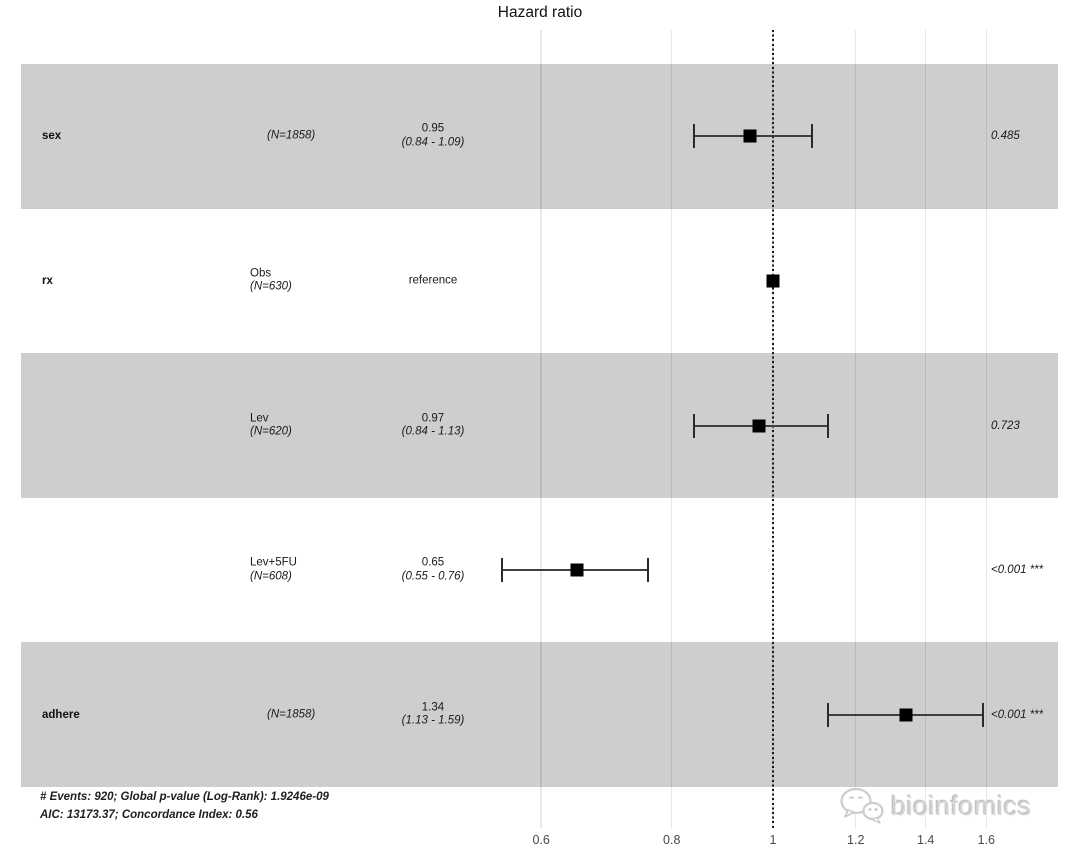 The width and height of the screenshot is (1080, 856). I want to click on x-tick-label: 1.4, so click(926, 840).